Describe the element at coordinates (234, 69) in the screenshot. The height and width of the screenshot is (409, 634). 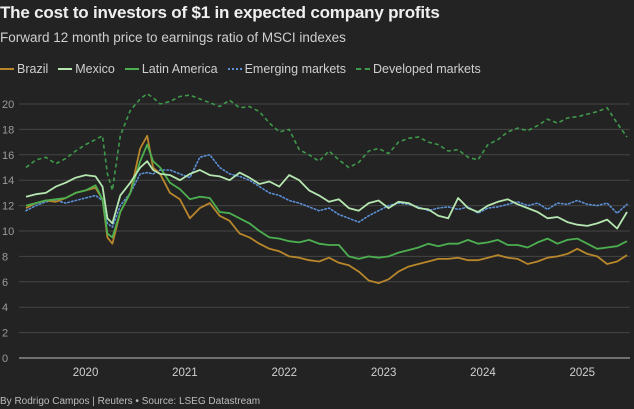
I see `legend-swatch-emerging-markets` at that location.